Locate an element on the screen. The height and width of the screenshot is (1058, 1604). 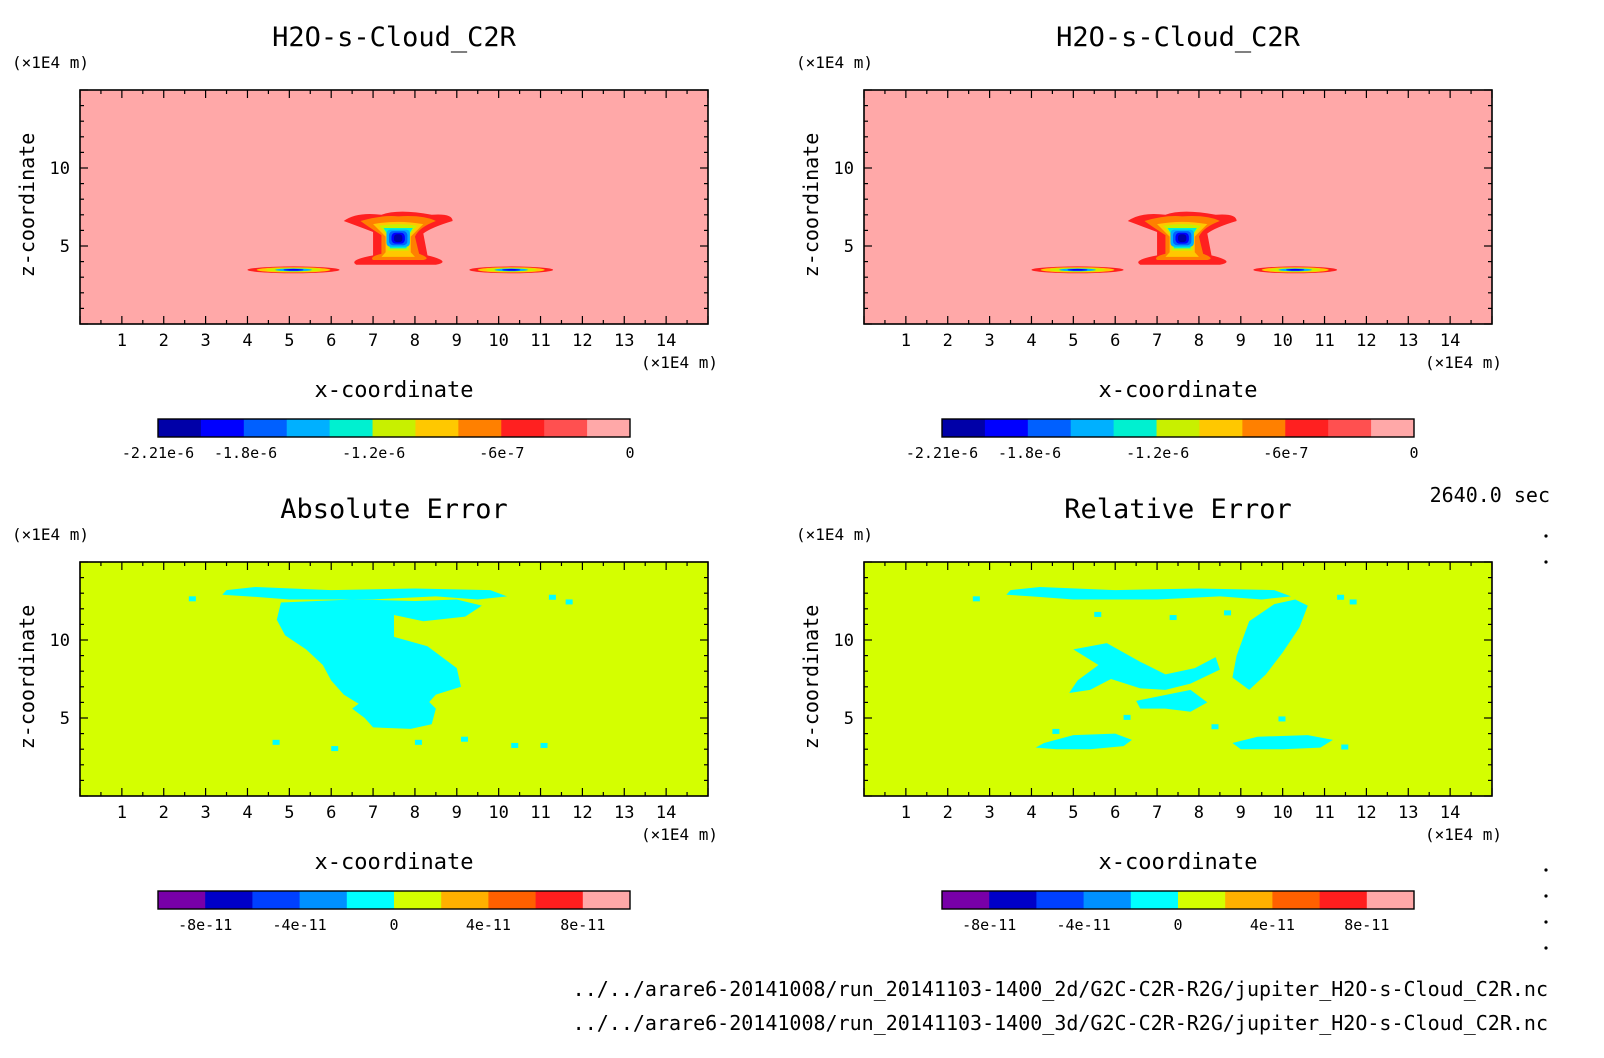
colorbar-label: -8e-11 is located at coordinates (205, 925).